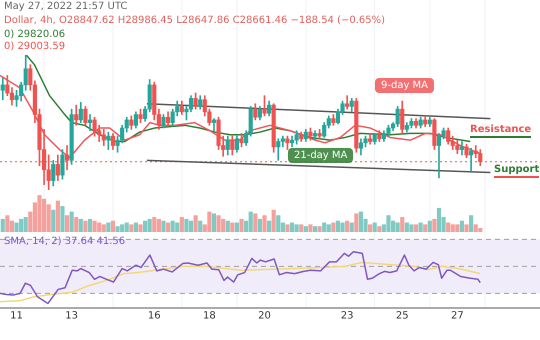 Image resolution: width=540 pixels, height=340 pixels. Describe the element at coordinates (66, 6) in the screenshot. I see `text: May 27, 2022 21:57 UTC` at that location.